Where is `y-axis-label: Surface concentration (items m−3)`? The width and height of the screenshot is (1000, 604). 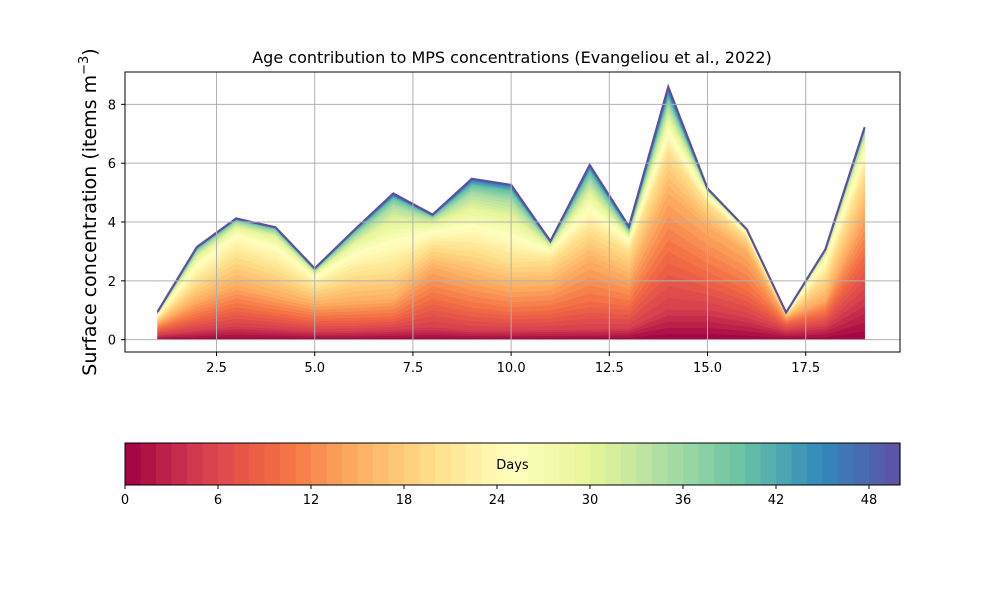
y-axis-label: Surface concentration (items m−3) is located at coordinates (89, 211).